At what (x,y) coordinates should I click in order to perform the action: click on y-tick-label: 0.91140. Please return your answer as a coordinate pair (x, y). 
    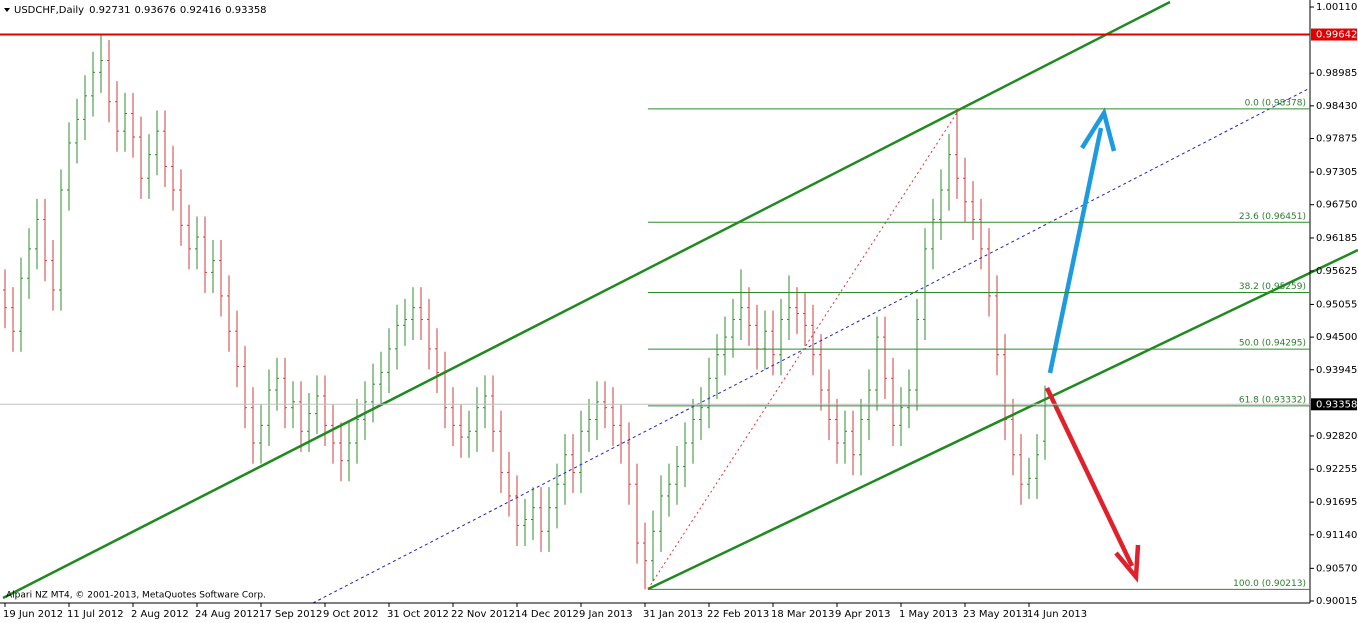
    Looking at the image, I should click on (1336, 535).